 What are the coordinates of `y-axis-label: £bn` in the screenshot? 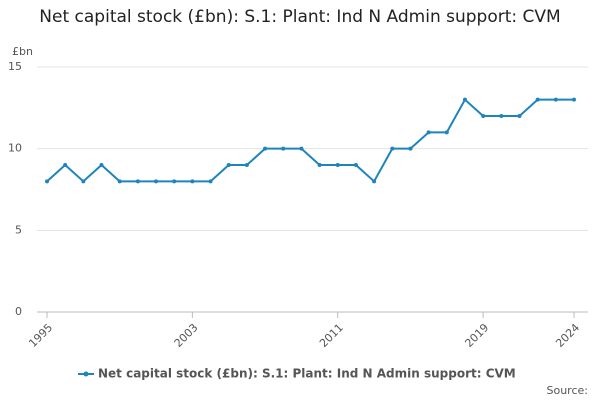 It's located at (22, 51).